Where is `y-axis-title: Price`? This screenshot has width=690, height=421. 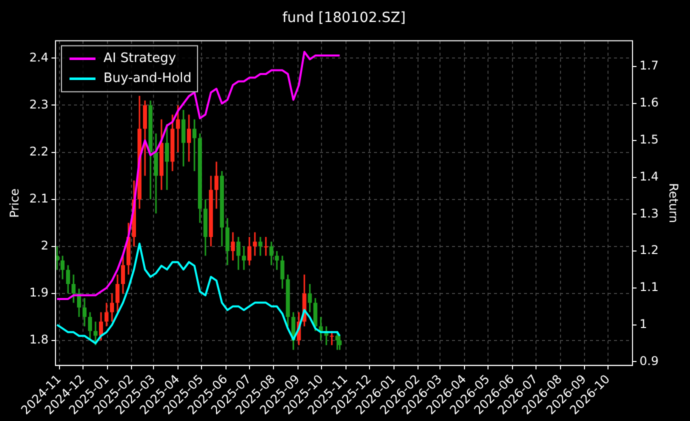
y-axis-title: Price is located at coordinates (14, 203).